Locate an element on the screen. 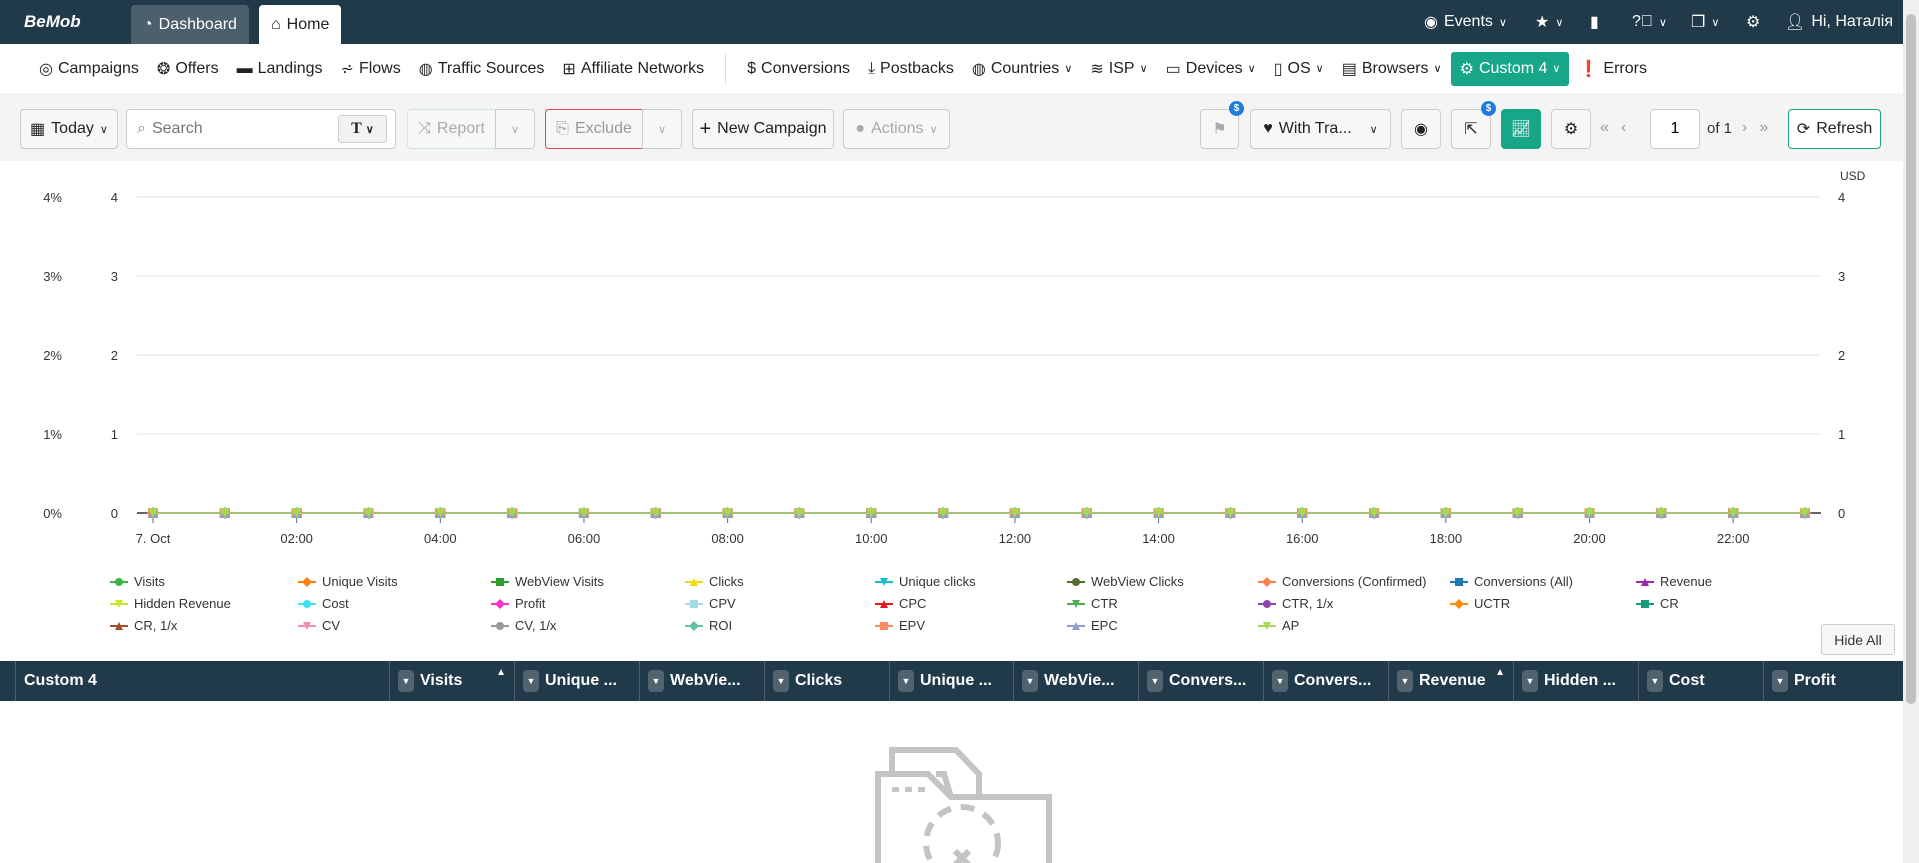 The width and height of the screenshot is (1919, 863). legend-item: CTR, 1/x is located at coordinates (1295, 603).